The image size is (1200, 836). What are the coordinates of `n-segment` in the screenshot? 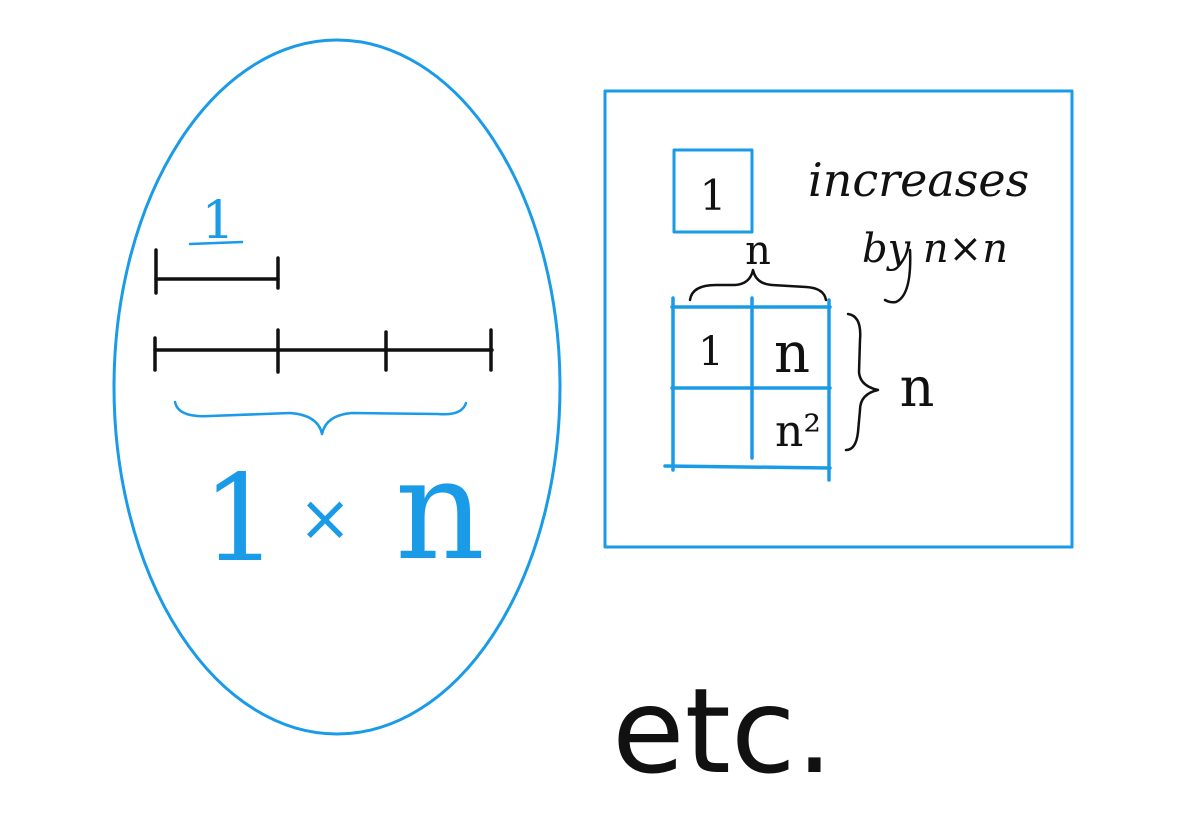 It's located at (323, 351).